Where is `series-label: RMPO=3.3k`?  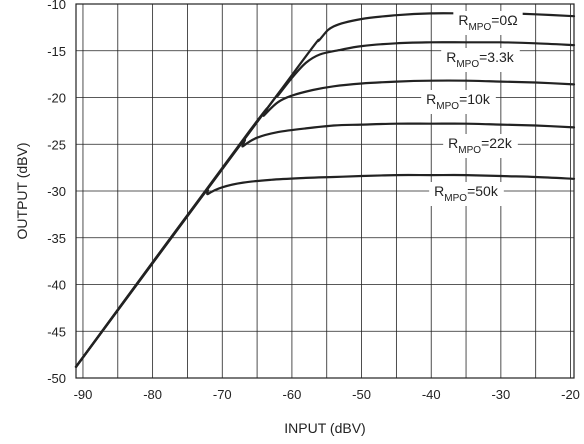 series-label: RMPO=3.3k is located at coordinates (480, 59).